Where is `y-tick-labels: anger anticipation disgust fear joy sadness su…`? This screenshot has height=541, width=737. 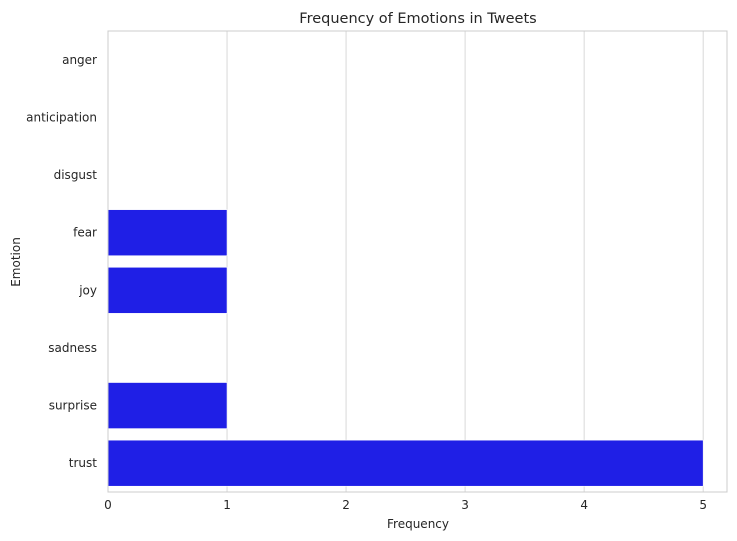
y-tick-labels: anger anticipation disgust fear joy sadness su… is located at coordinates (61, 261).